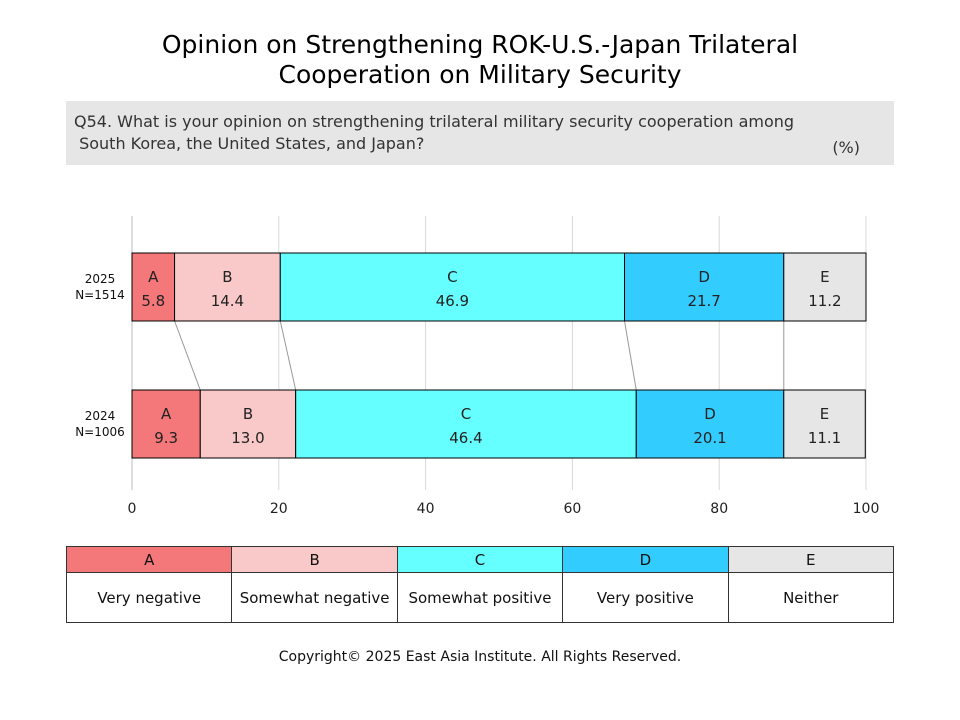 The height and width of the screenshot is (720, 960). Describe the element at coordinates (100, 432) in the screenshot. I see `category-label-1-line-2: N=1006` at that location.